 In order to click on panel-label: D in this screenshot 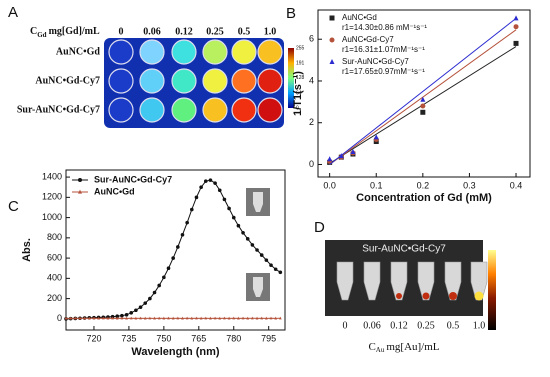, I will do `click(319, 227)`.